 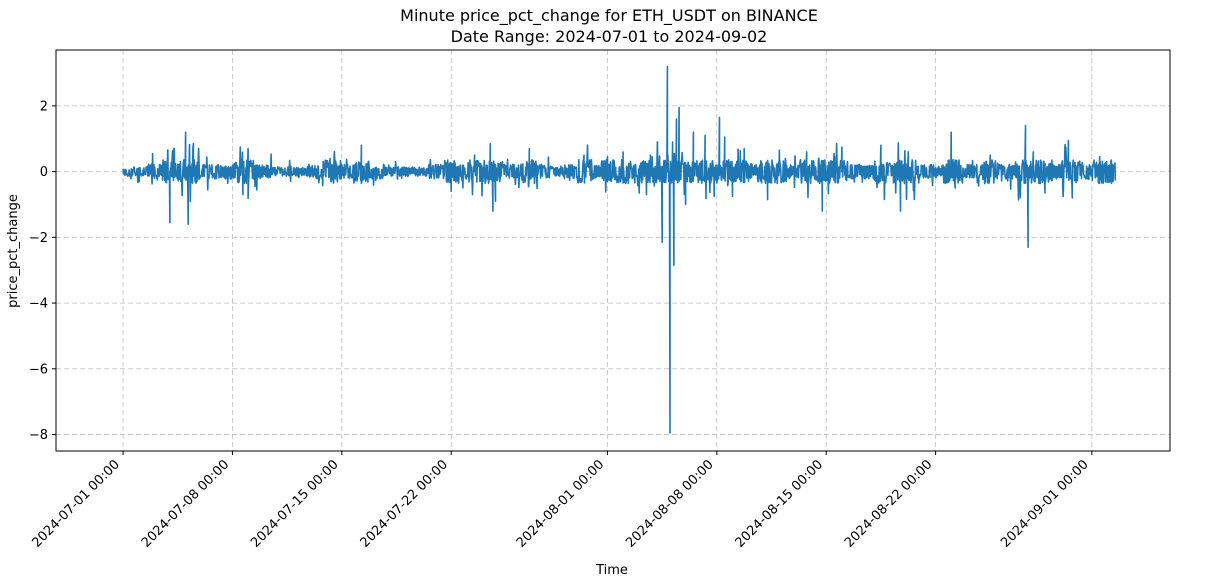 I want to click on y-axis-label: price_pct_change, so click(x=13, y=251).